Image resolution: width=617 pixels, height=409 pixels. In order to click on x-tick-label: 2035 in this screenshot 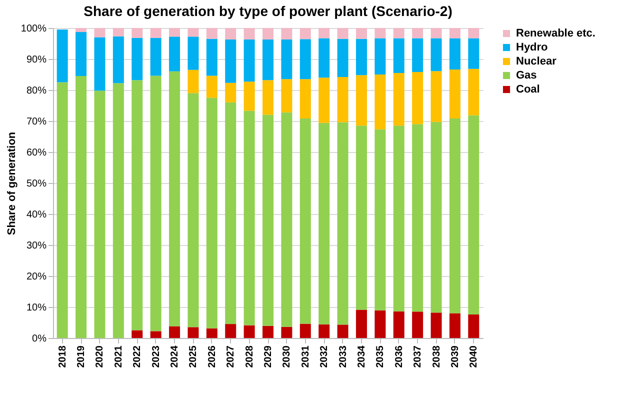, I will do `click(380, 356)`.